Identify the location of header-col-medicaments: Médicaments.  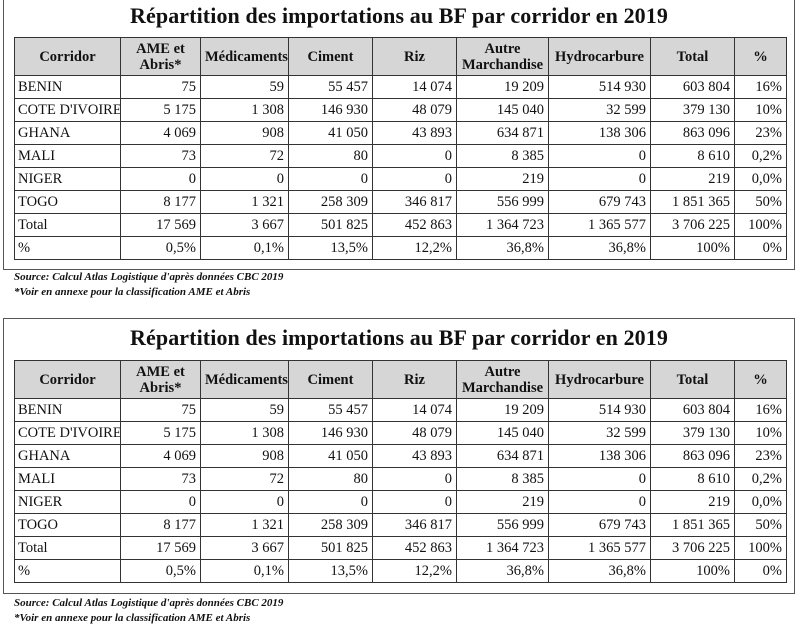
(244, 379).